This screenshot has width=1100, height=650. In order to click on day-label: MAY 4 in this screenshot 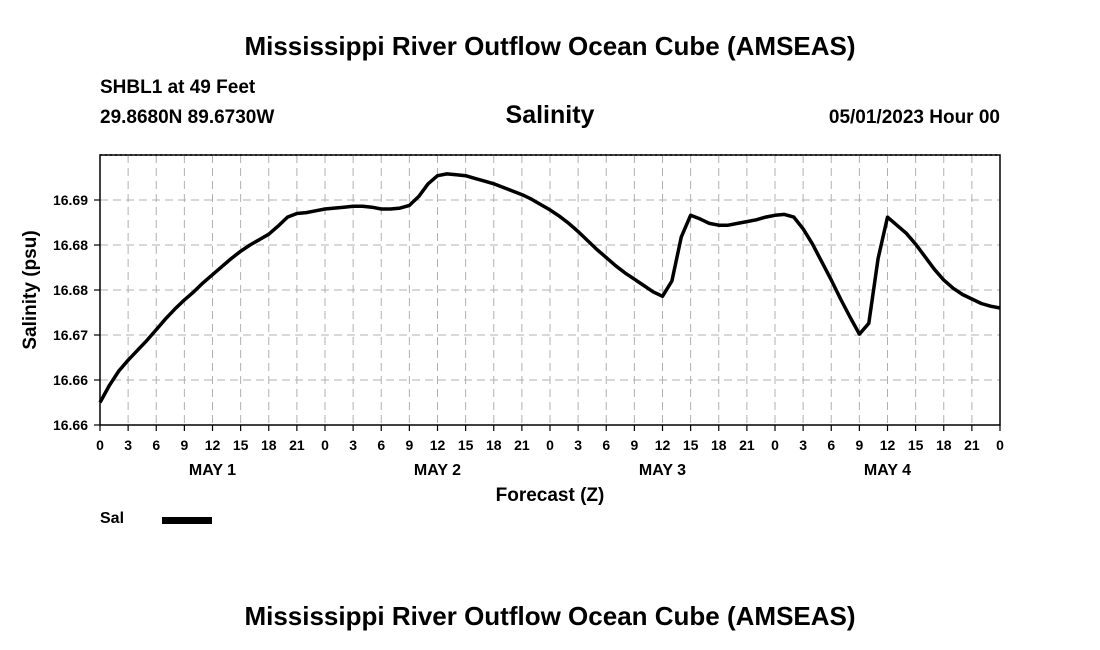, I will do `click(887, 470)`.